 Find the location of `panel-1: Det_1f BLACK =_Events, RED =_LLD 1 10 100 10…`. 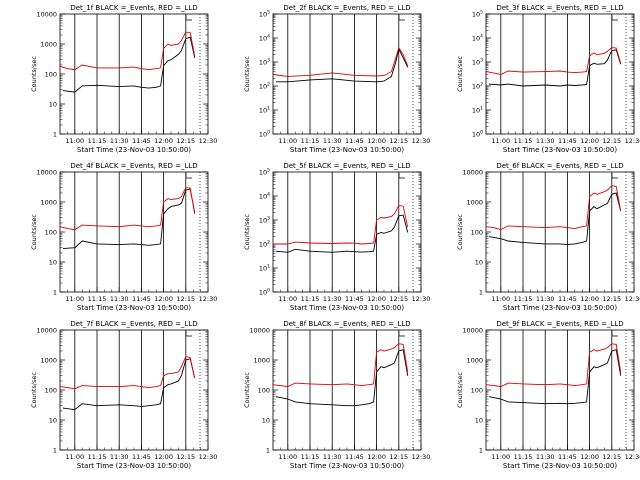

panel-1: Det_1f BLACK =_Events, RED =_LLD 1 10 100 10… is located at coordinates (123, 79).